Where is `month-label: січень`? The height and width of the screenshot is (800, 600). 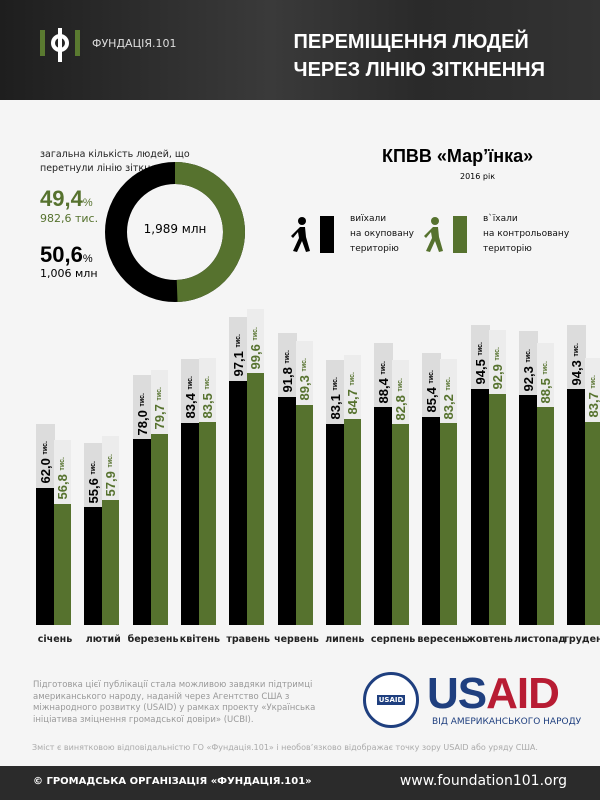
month-label: січень is located at coordinates (55, 639).